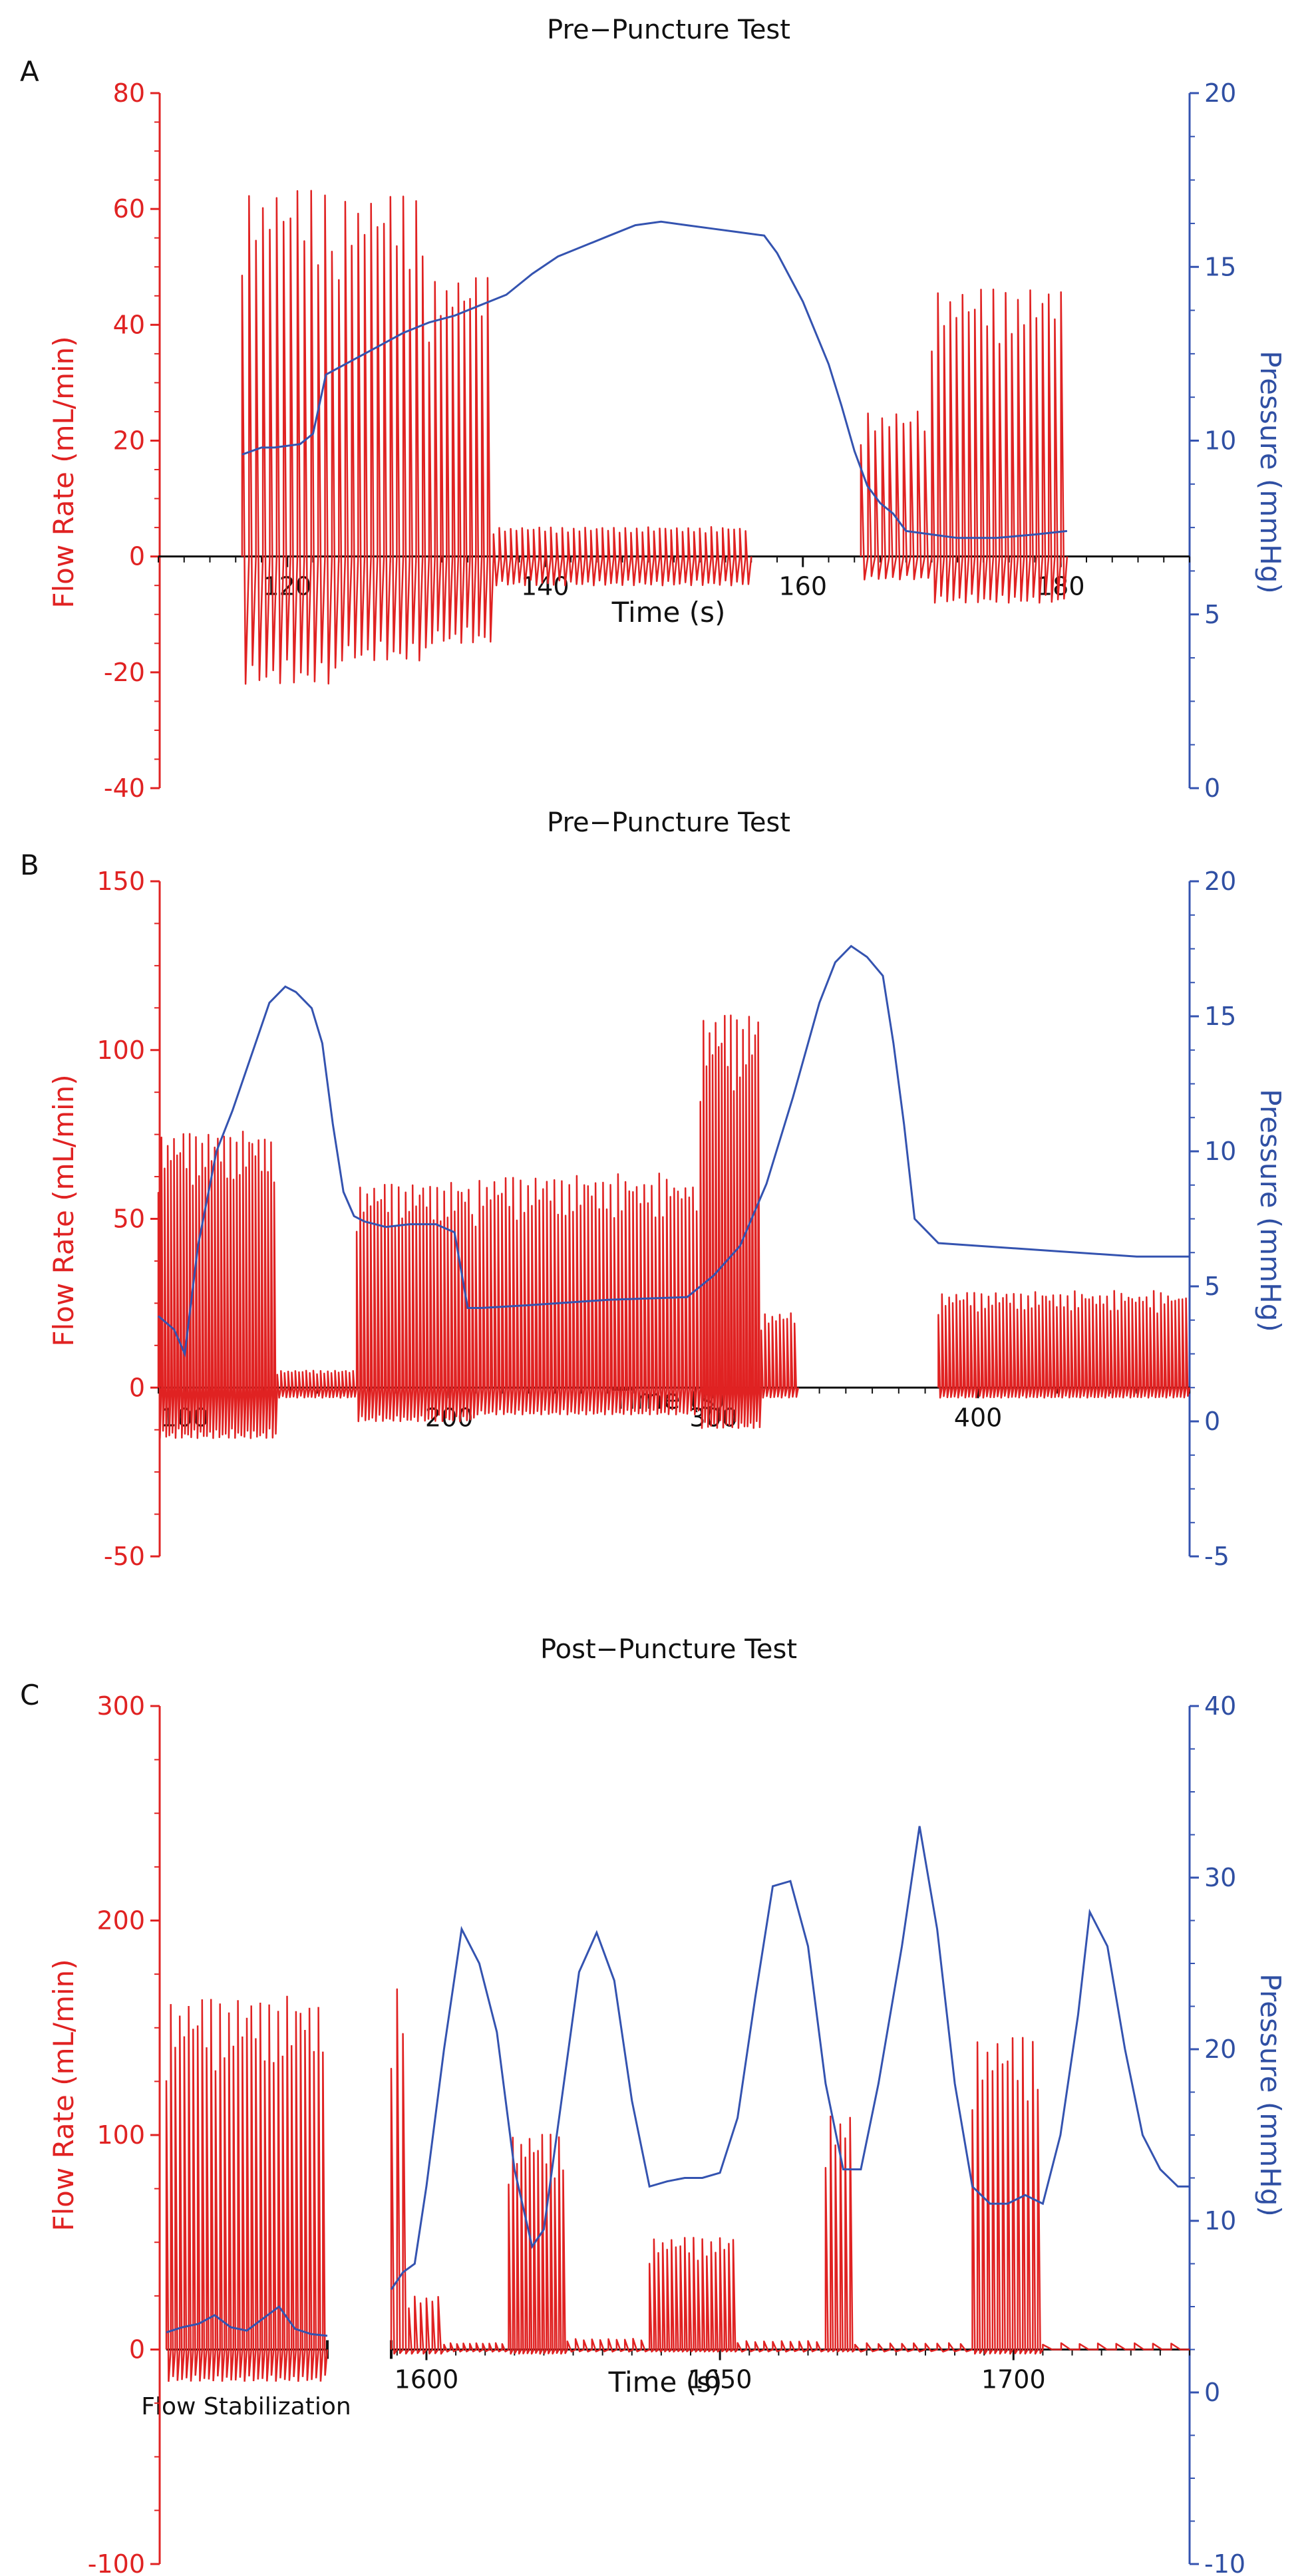  What do you see at coordinates (30, 71) in the screenshot?
I see `panel-a-letter: A` at bounding box center [30, 71].